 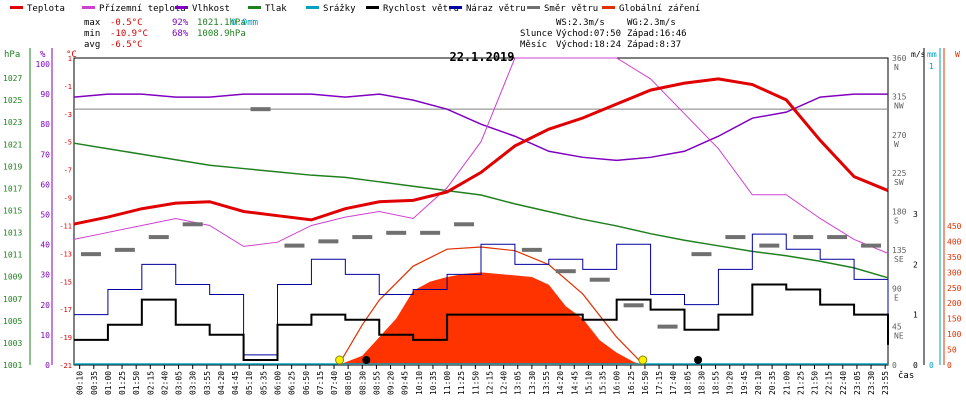 What do you see at coordinates (129, 34) in the screenshot?
I see `stats-min-temp: -10.9°C` at bounding box center [129, 34].